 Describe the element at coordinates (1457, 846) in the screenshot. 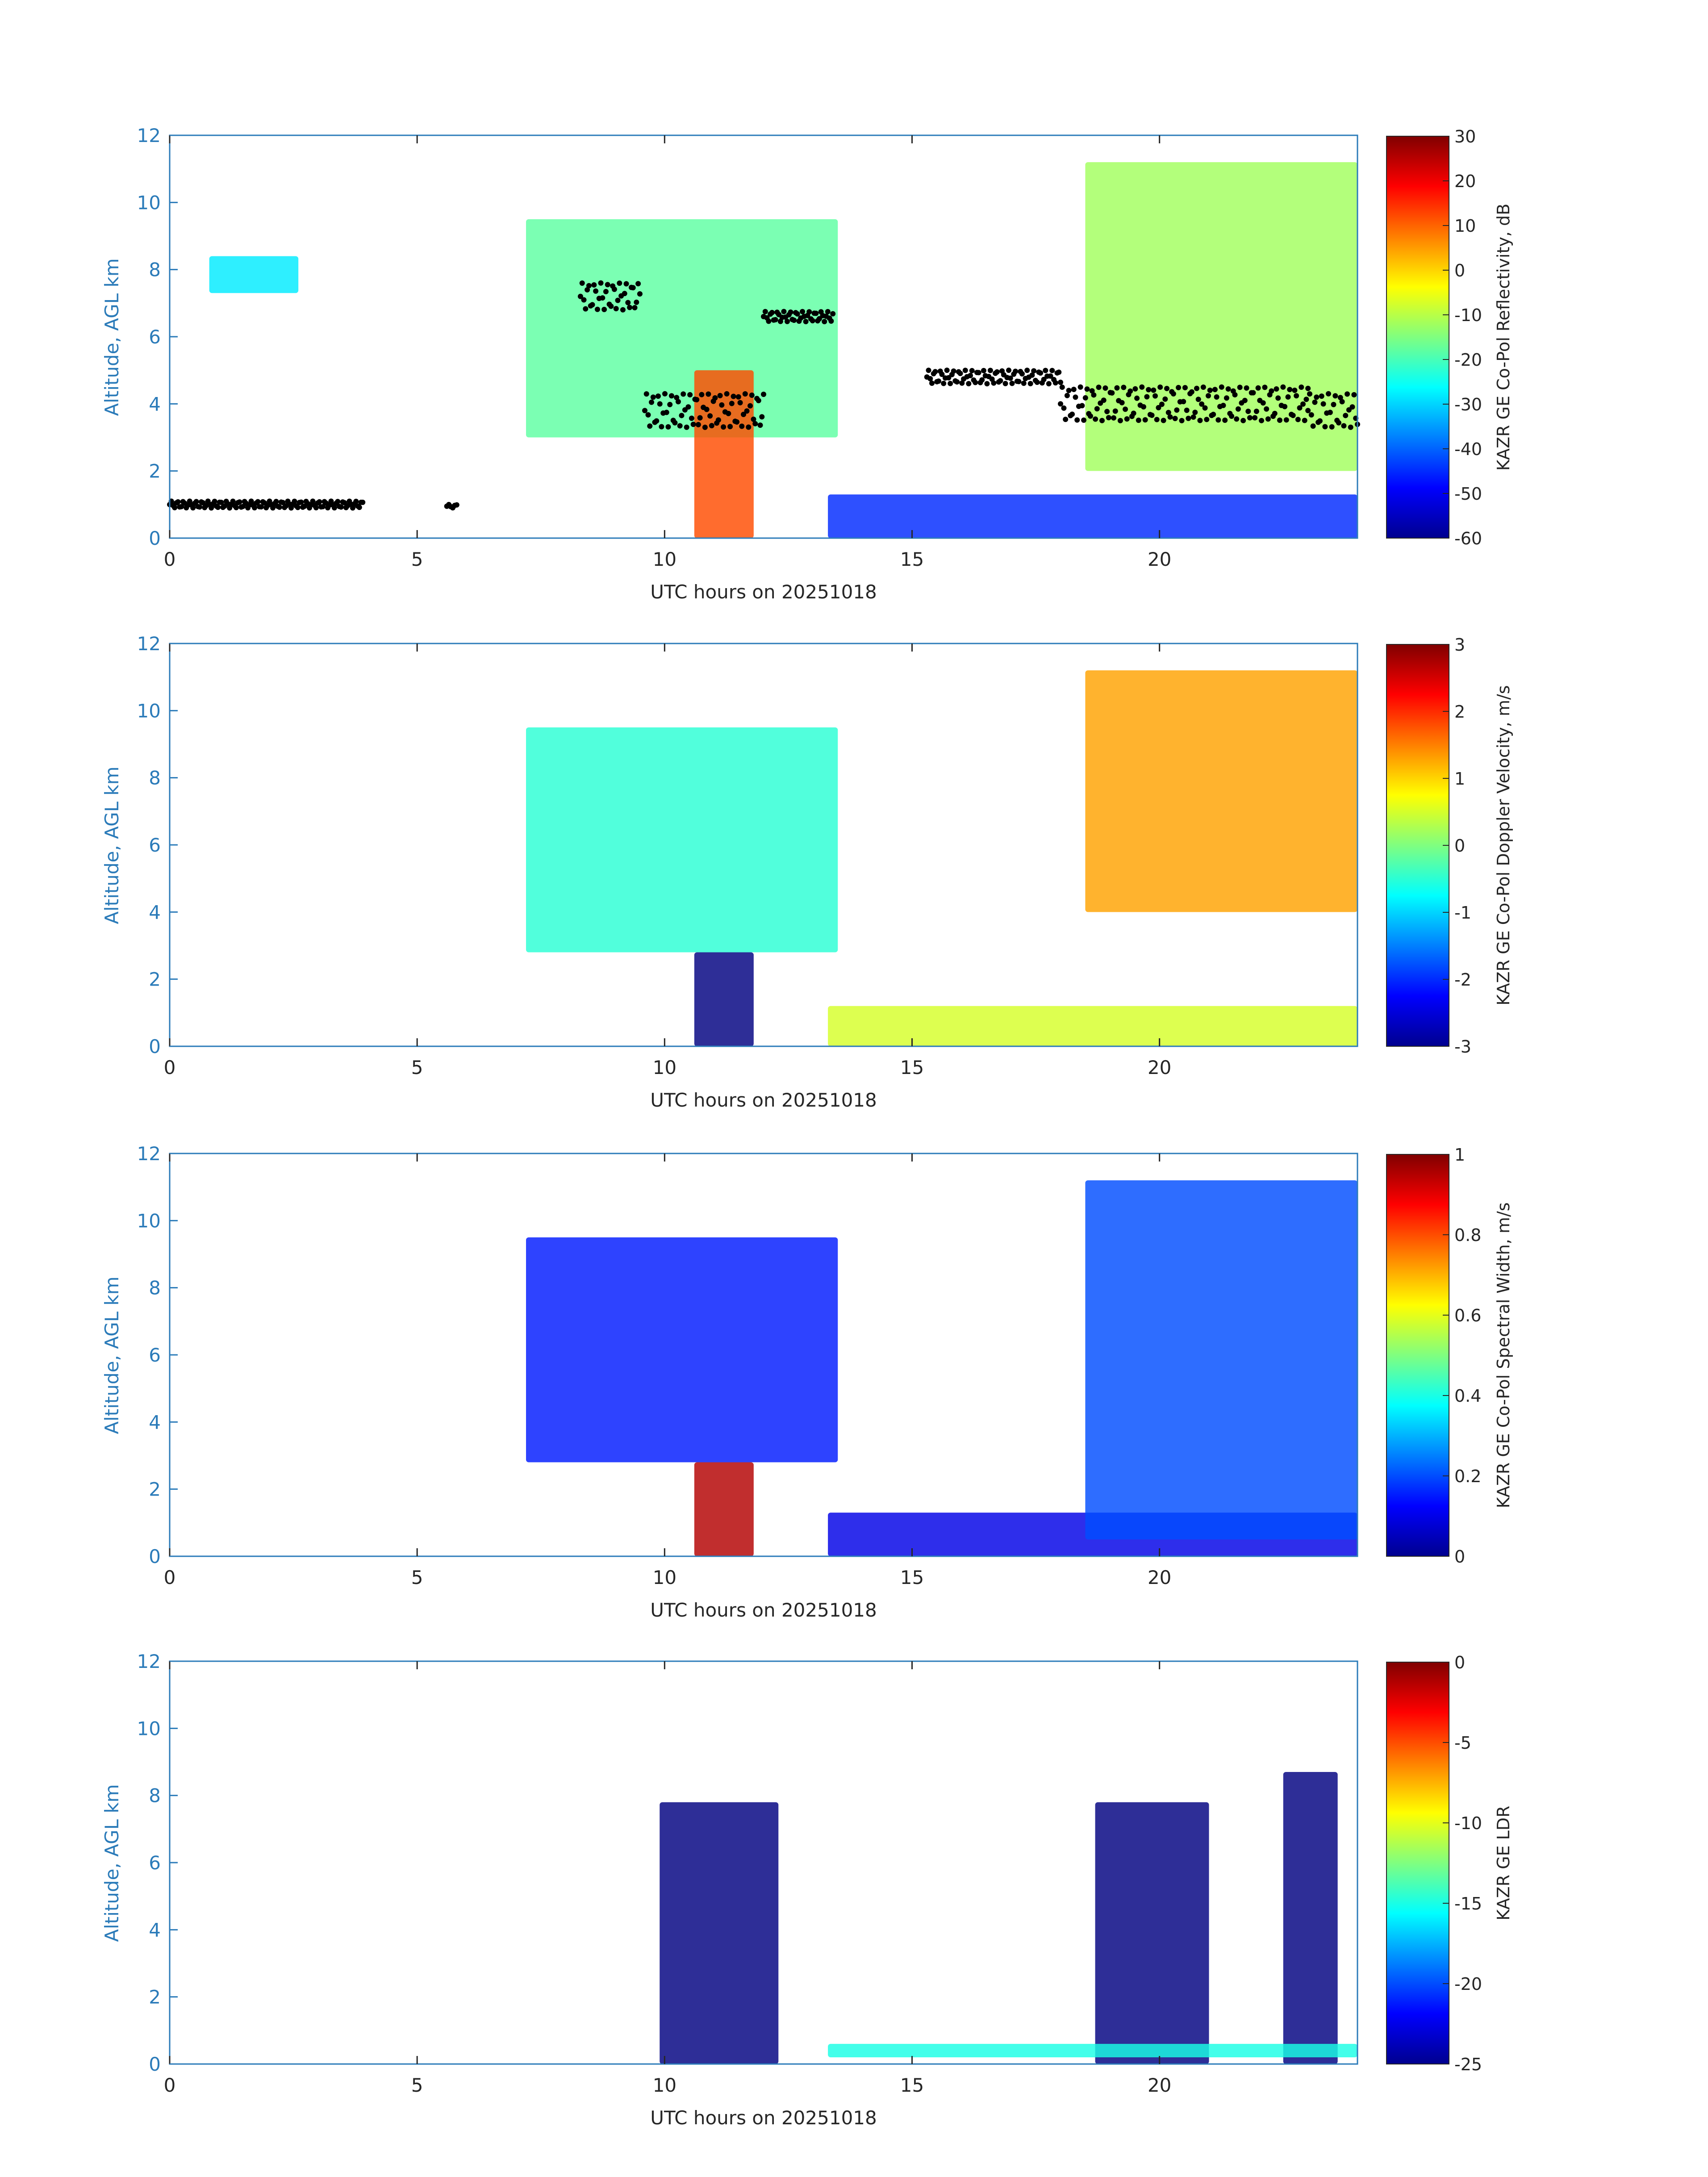

I see `colorbar-ticks: 3 2 1 0 -1 -2 -3` at that location.